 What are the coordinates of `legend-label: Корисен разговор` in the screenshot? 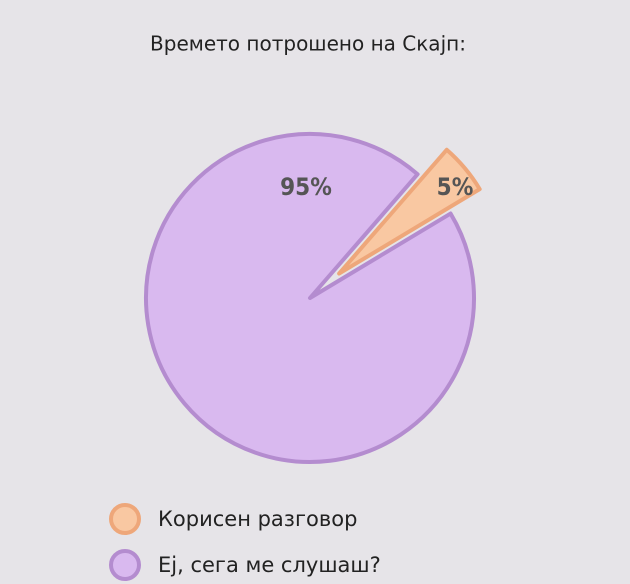 It's located at (257, 519).